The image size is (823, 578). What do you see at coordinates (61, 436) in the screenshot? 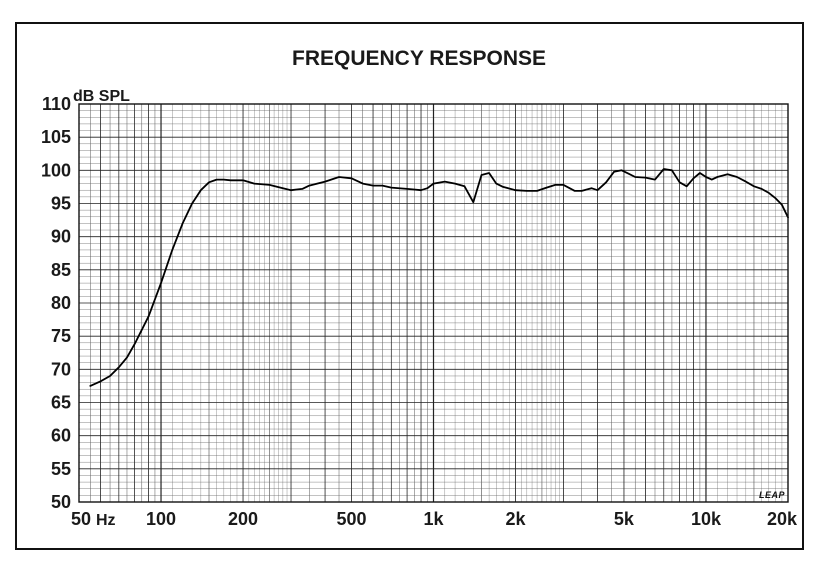
I see `y-tick-label: 60` at bounding box center [61, 436].